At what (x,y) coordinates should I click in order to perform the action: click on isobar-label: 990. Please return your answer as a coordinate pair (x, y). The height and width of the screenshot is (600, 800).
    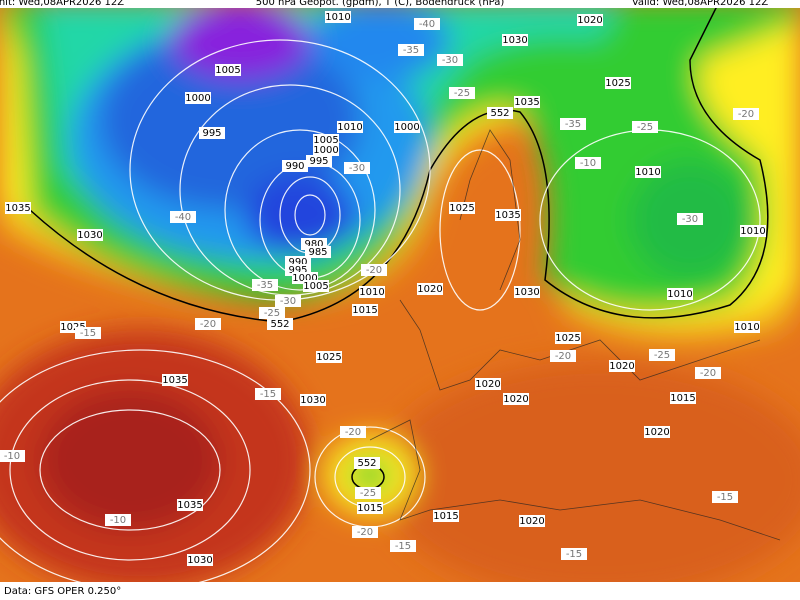
    Looking at the image, I should click on (294, 166).